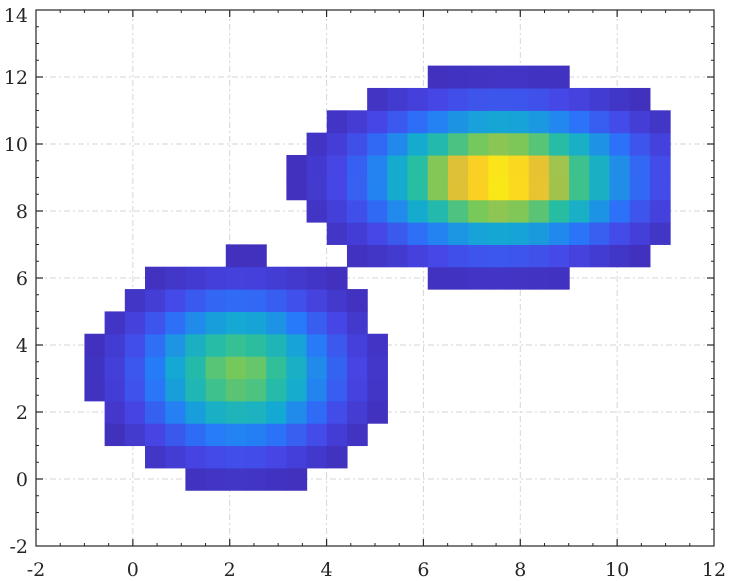  Describe the element at coordinates (714, 570) in the screenshot. I see `x-tick-label: 12` at that location.